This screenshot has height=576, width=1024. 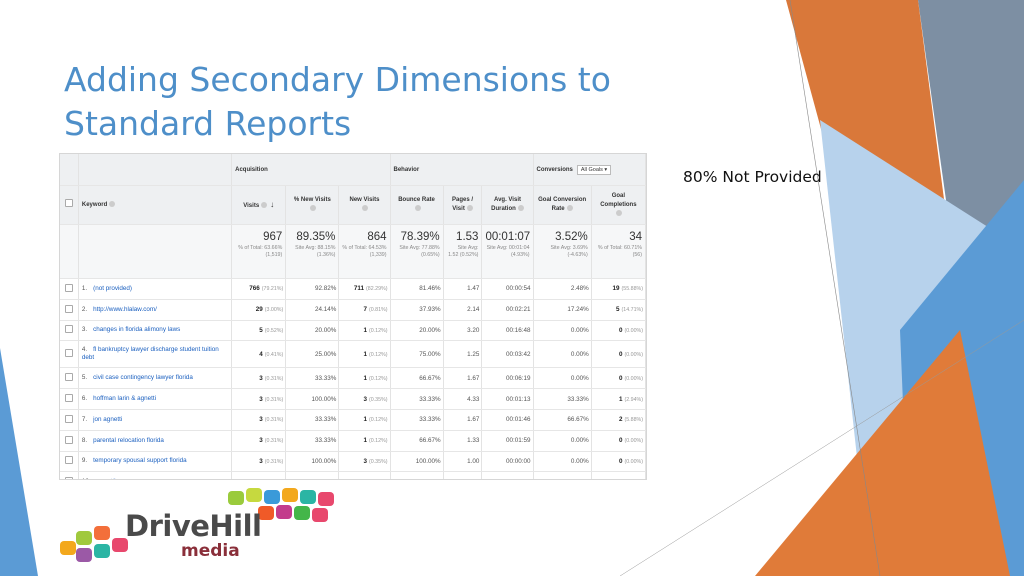 What do you see at coordinates (417, 475) in the screenshot?
I see `bounce-rate-cell: 50.00%` at bounding box center [417, 475].